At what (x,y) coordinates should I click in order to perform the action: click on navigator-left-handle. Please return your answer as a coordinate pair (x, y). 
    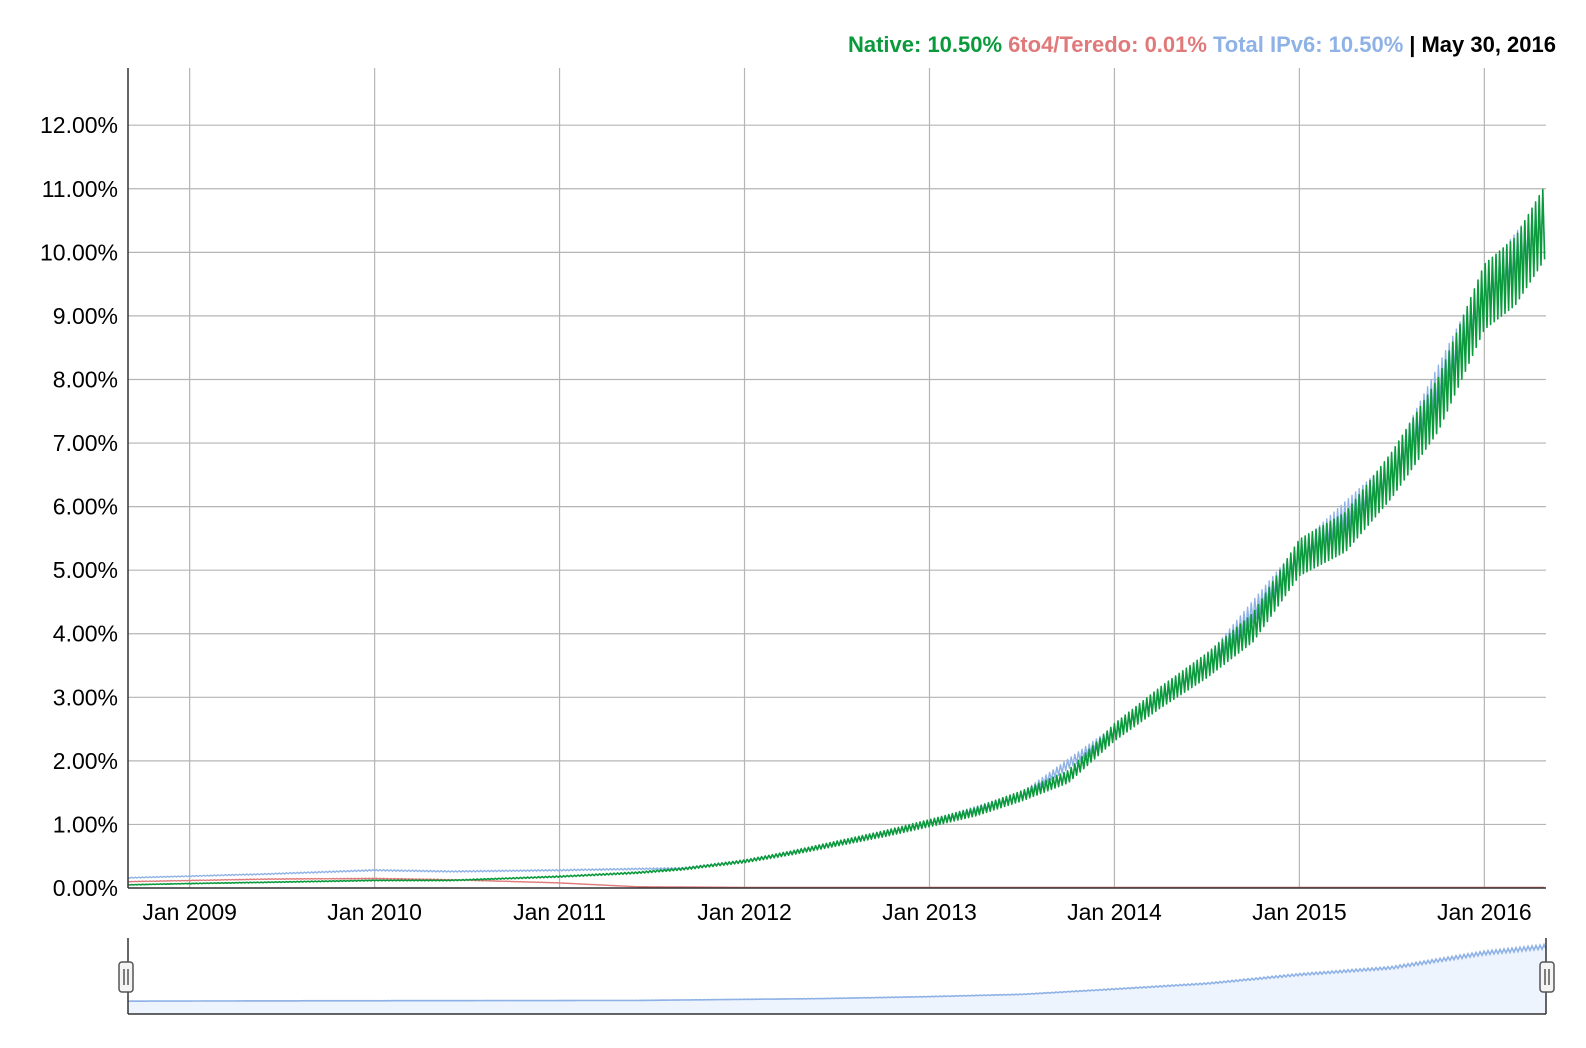
    Looking at the image, I should click on (126, 977).